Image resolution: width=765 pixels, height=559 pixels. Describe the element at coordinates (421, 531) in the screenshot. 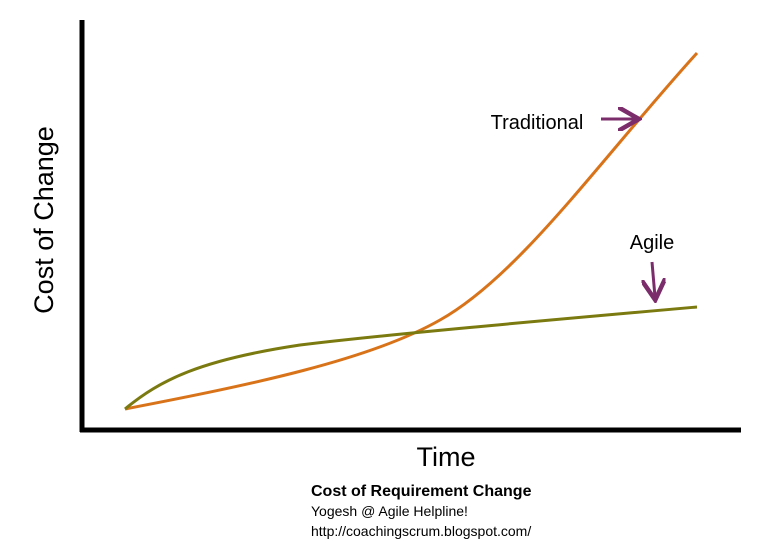

I see `caption-url: http://coachingscrum.blogspot.com/` at that location.